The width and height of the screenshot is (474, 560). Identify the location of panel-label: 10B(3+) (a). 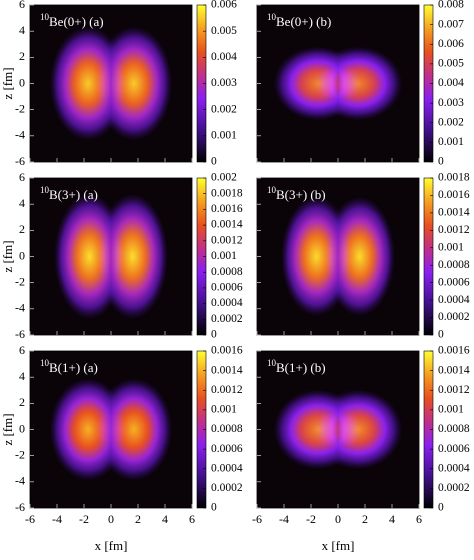
(69, 193).